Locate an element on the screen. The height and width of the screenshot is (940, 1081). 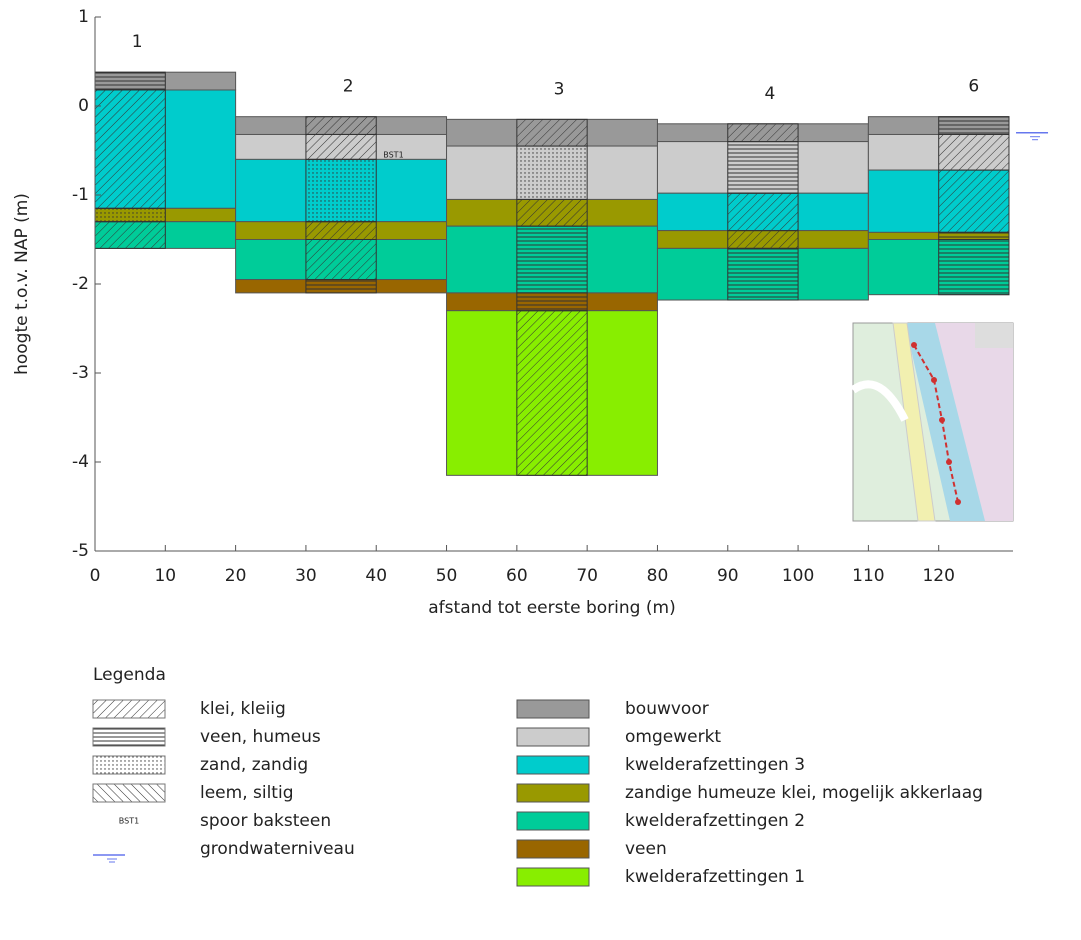
inset-map is located at coordinates (932, 422).